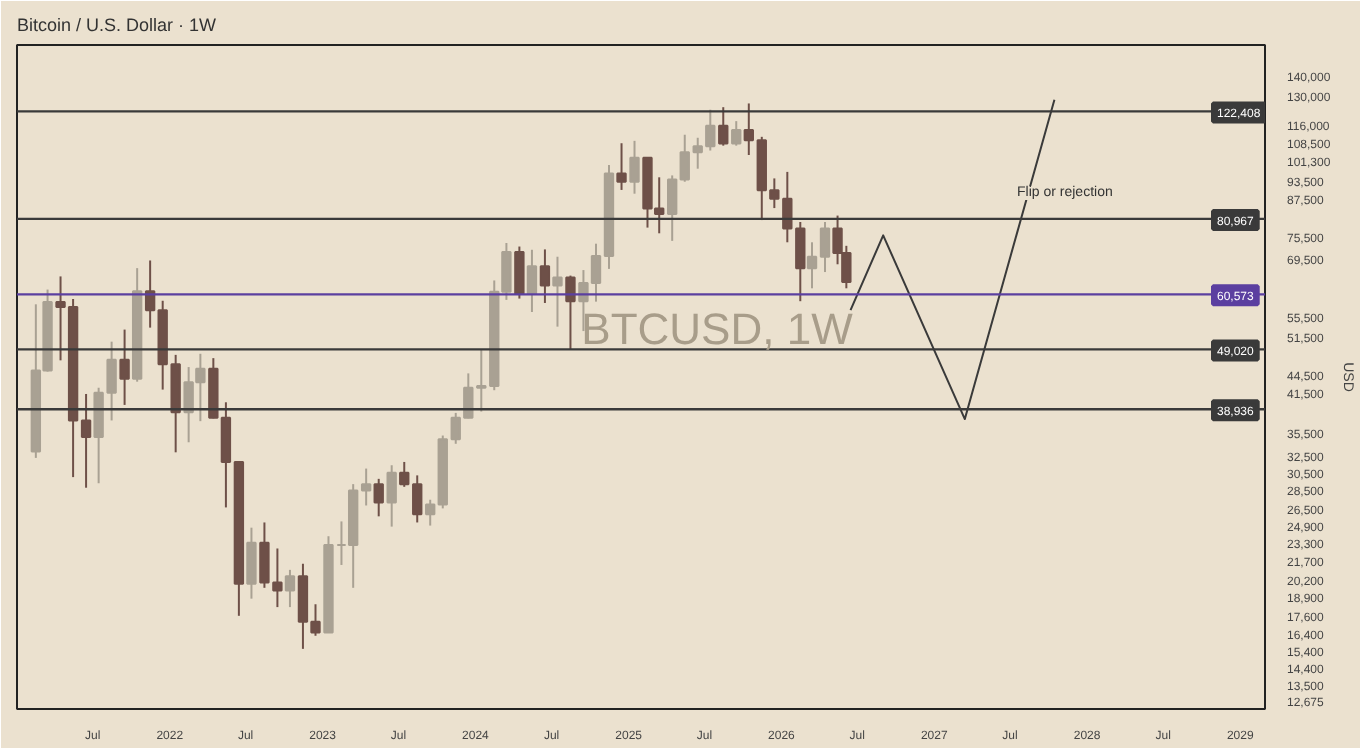 Image resolution: width=1360 pixels, height=748 pixels. I want to click on chart-title: Bitcoin / U.S. Dollar · 1W, so click(117, 25).